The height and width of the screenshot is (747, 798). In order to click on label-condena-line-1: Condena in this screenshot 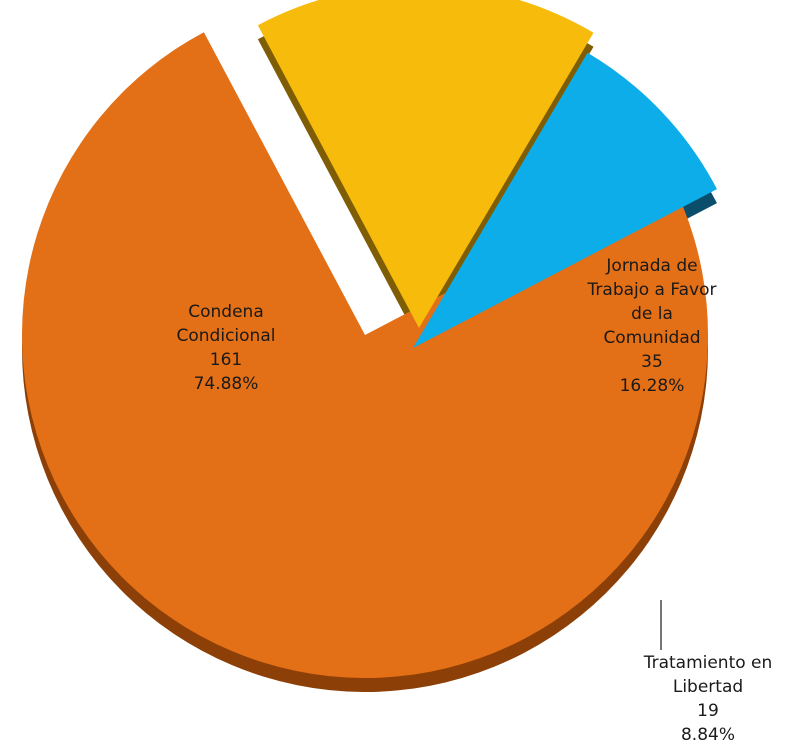, I will do `click(226, 312)`.